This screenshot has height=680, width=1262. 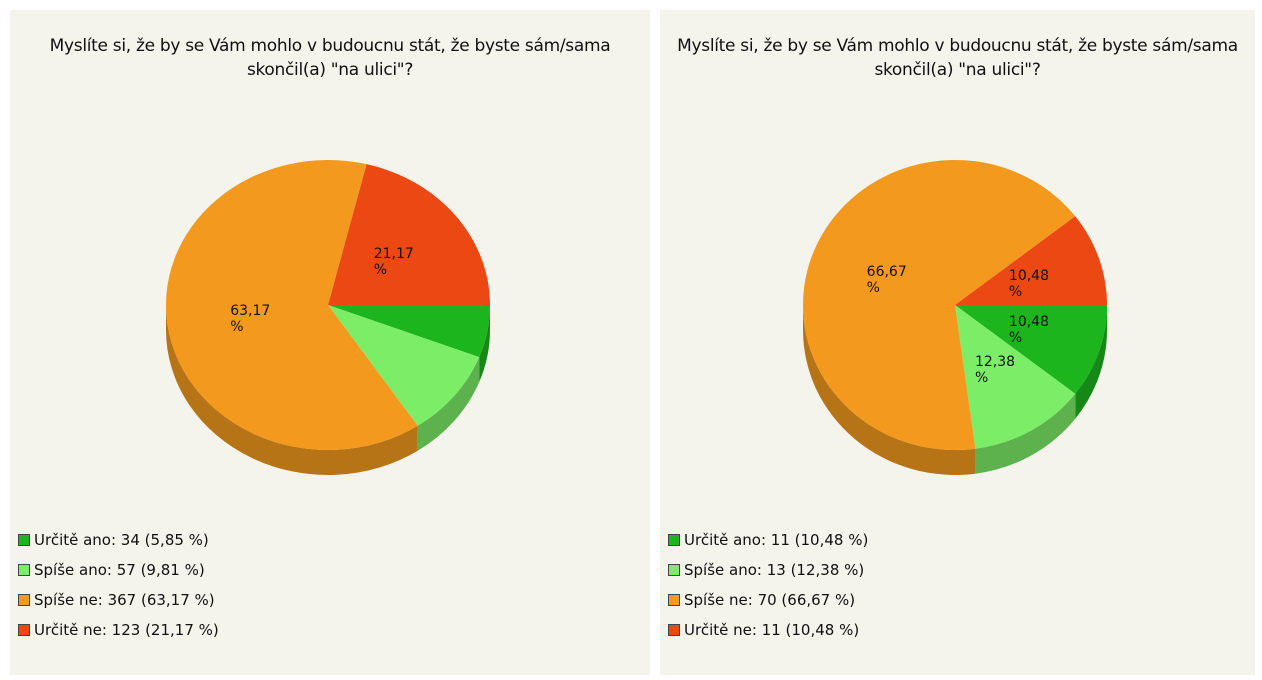 What do you see at coordinates (772, 630) in the screenshot?
I see `legend-label: Určitě ne: 11 (10,48 %)` at bounding box center [772, 630].